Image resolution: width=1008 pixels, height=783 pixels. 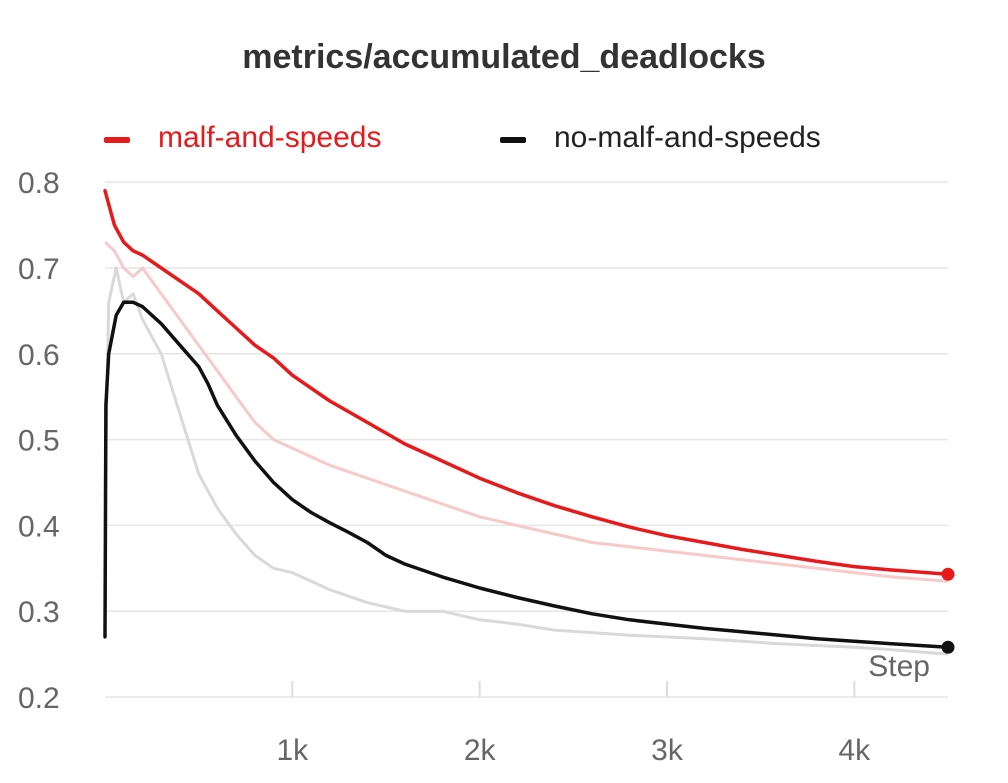 What do you see at coordinates (270, 137) in the screenshot?
I see `legend-label-malf-and-speeds: malf-and-speeds` at bounding box center [270, 137].